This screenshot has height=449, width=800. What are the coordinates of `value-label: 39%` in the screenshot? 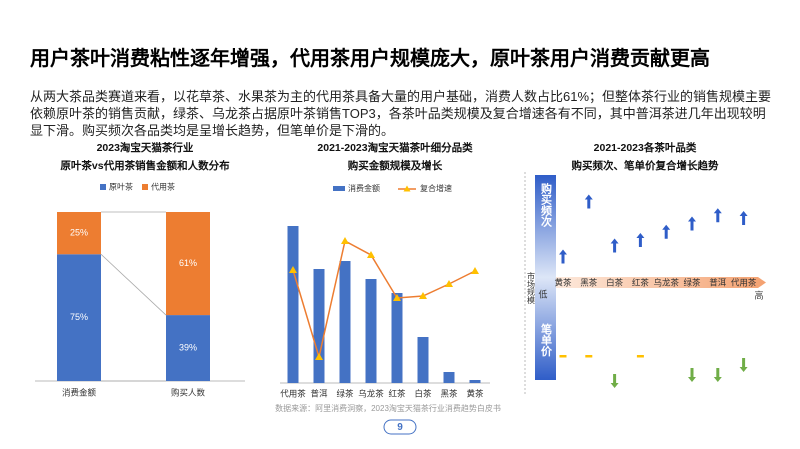 It's located at (188, 347).